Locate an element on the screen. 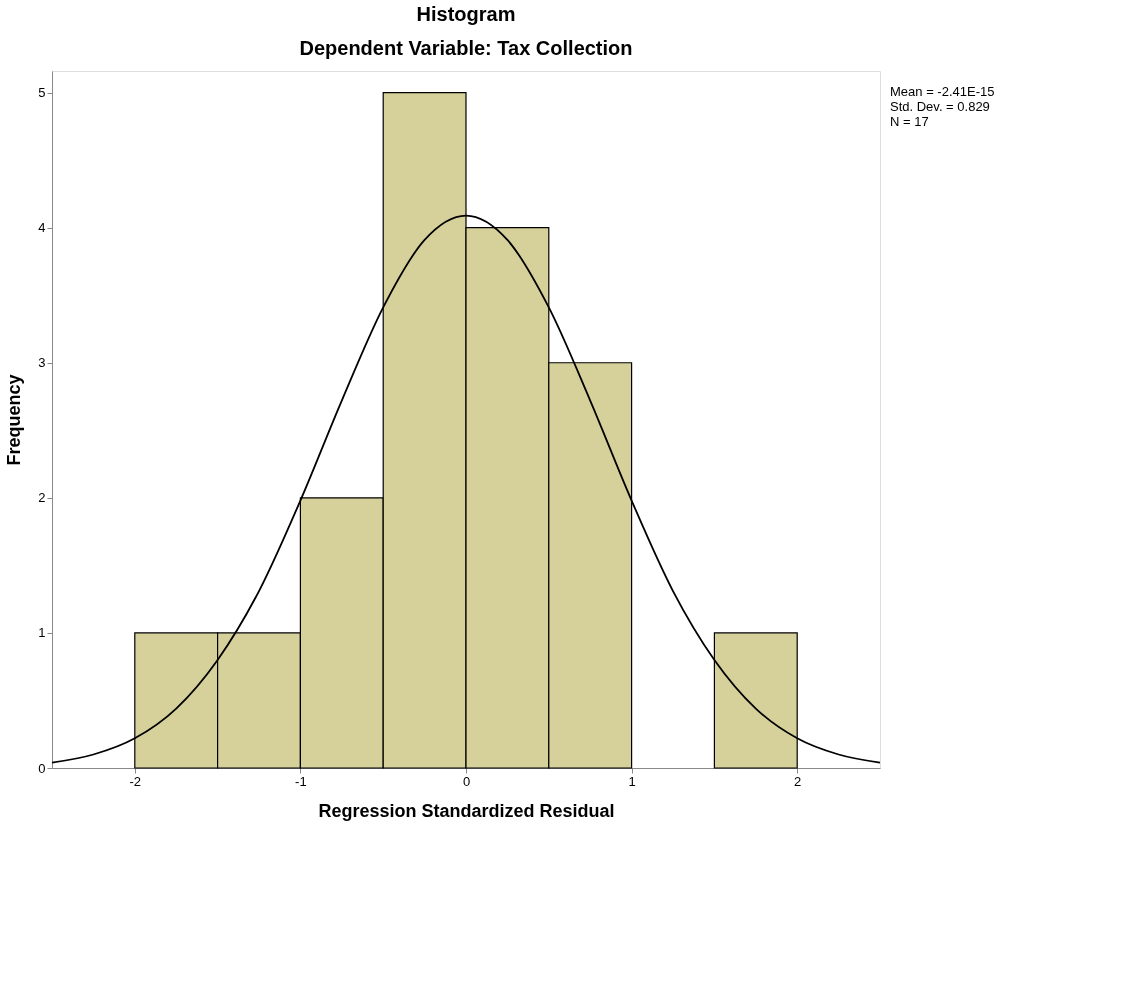 This screenshot has width=1131, height=989. text: Std. Dev. = 0.829 is located at coordinates (940, 106).